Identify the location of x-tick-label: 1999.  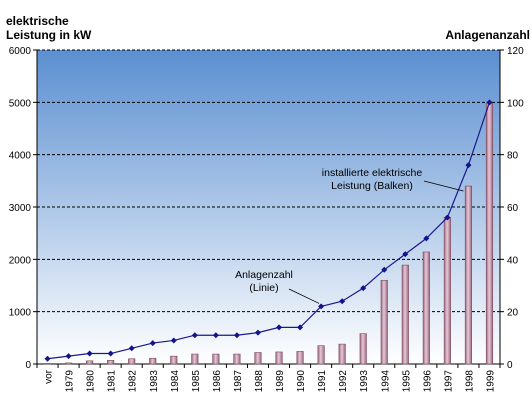
(490, 381).